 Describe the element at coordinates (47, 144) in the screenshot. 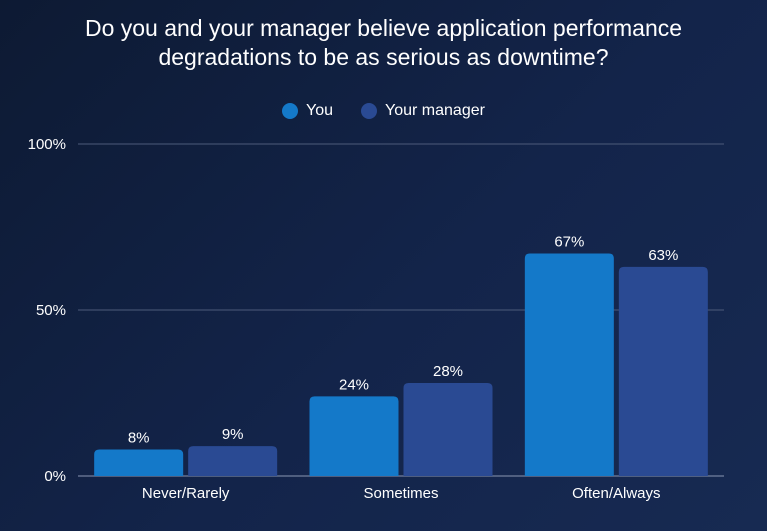

I see `y-tick-label: 100%` at that location.